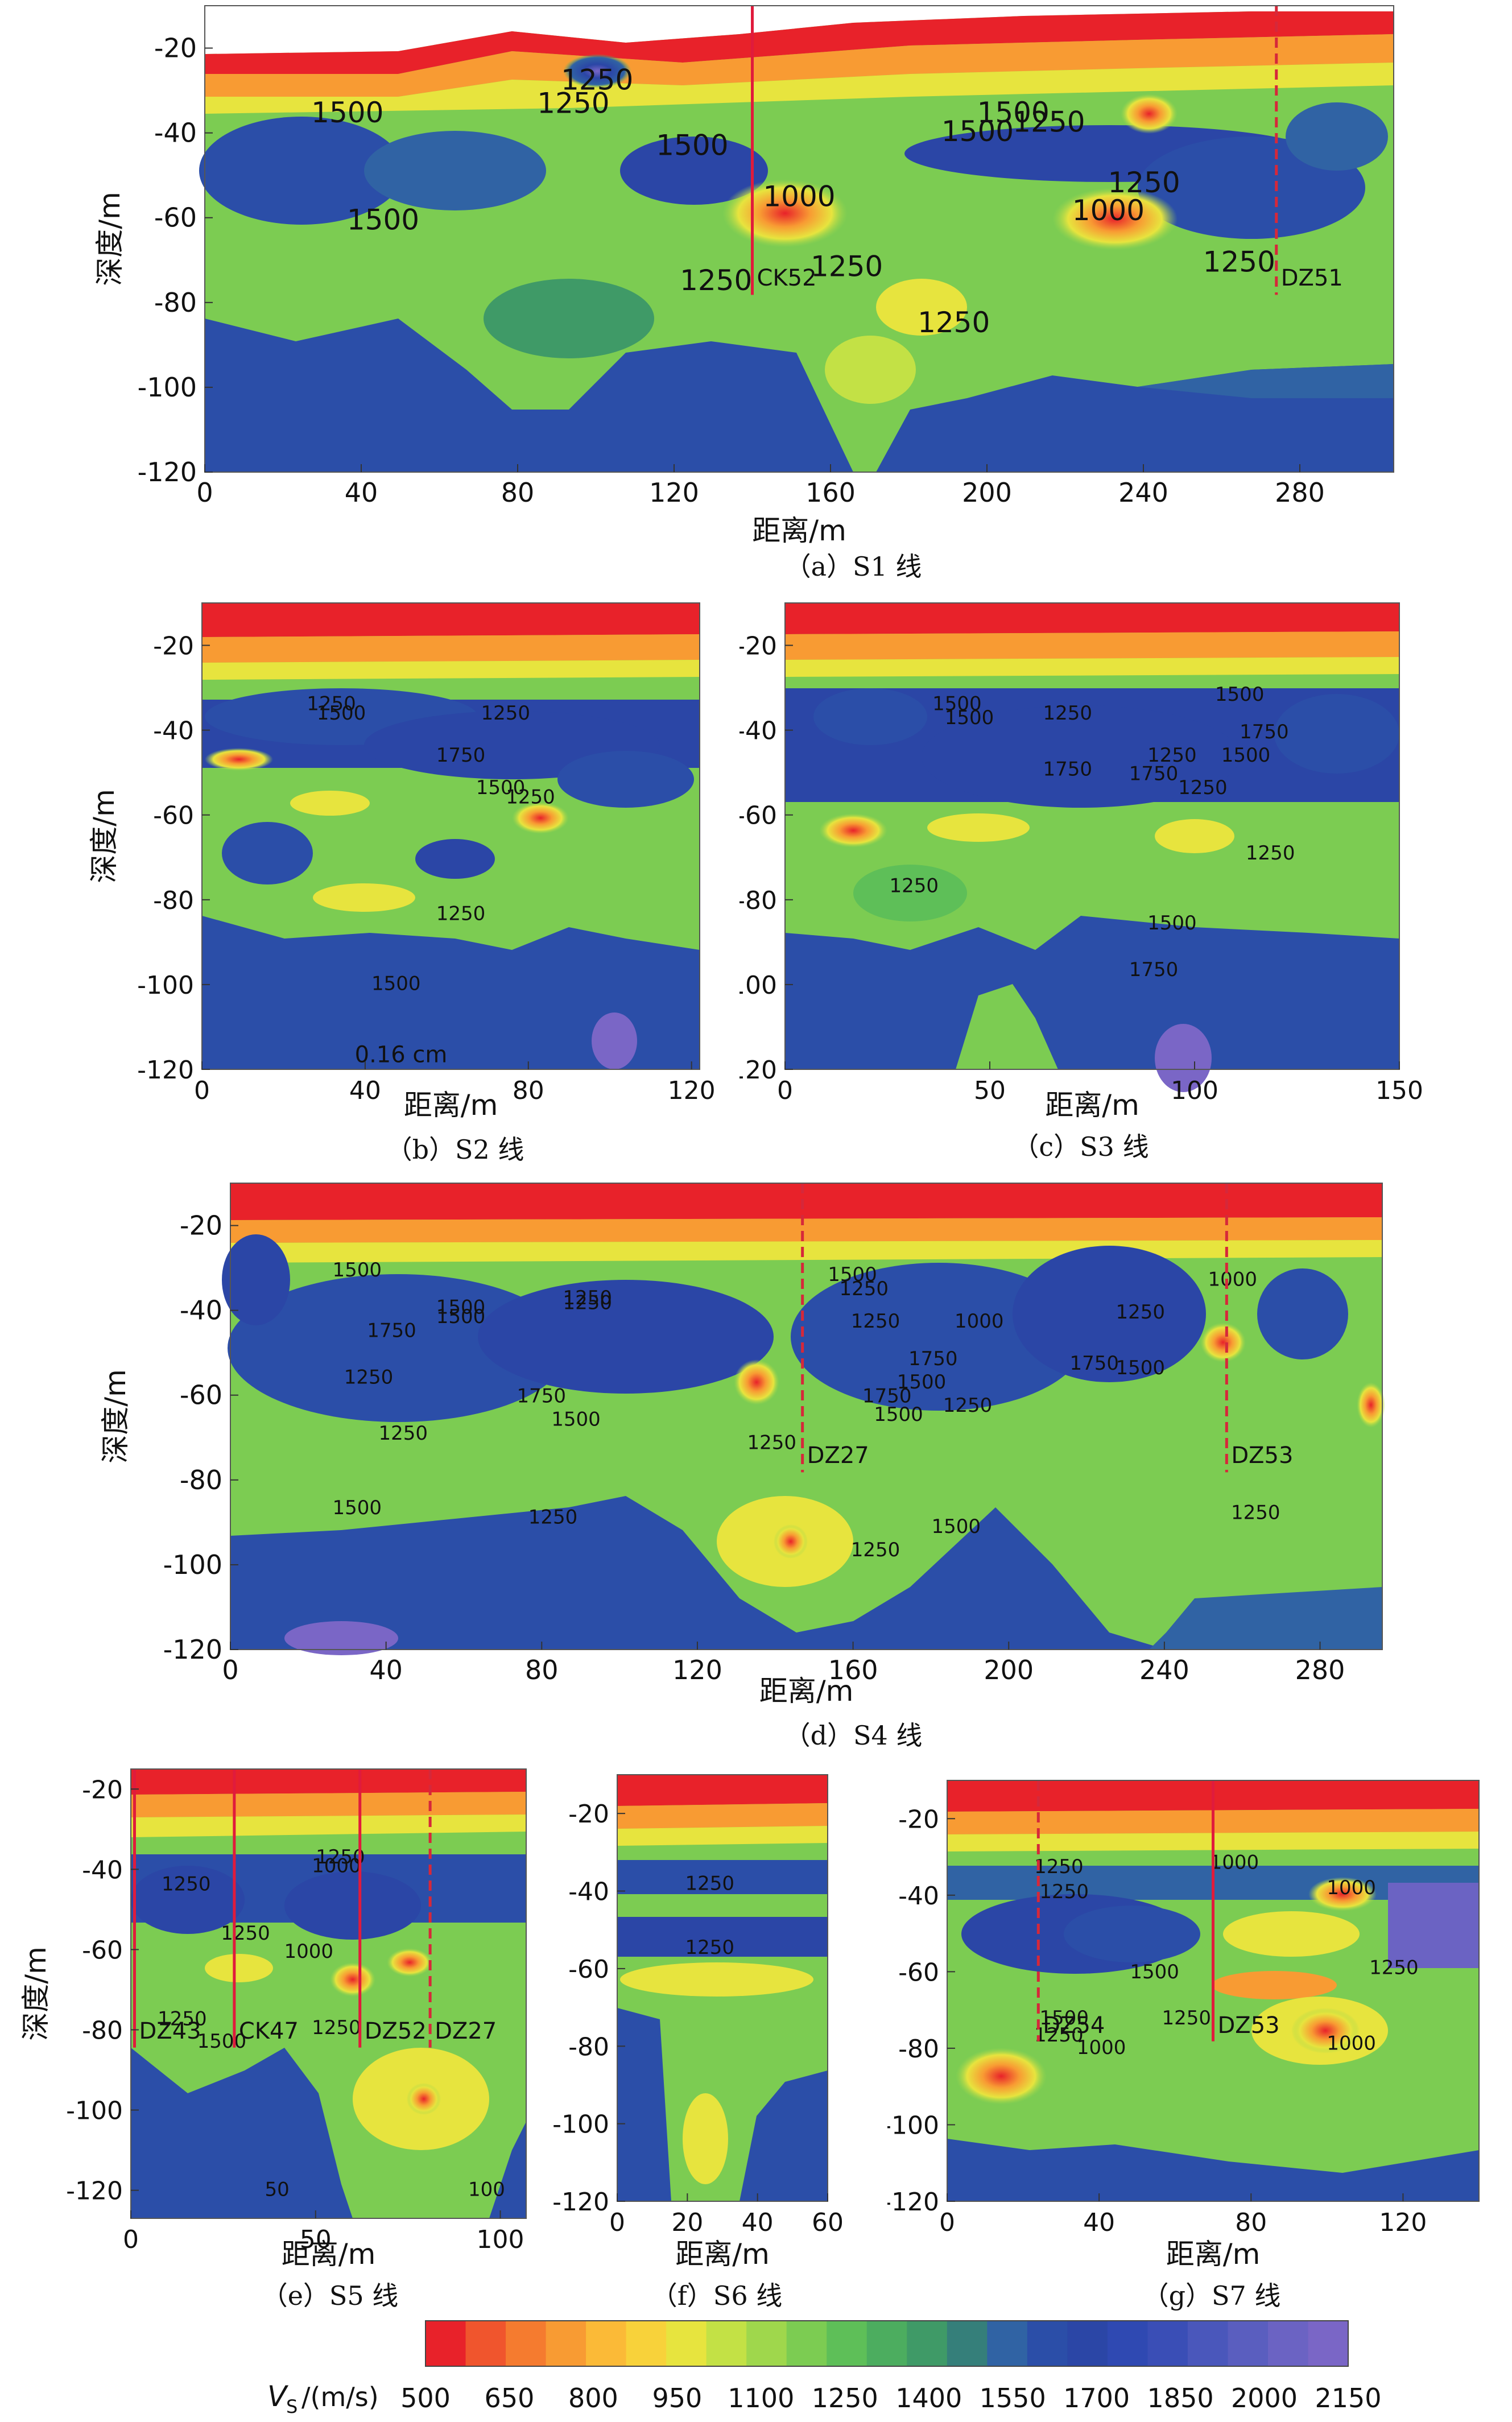  Describe the element at coordinates (292, 2406) in the screenshot. I see `colorbar-label-sub: S` at that location.